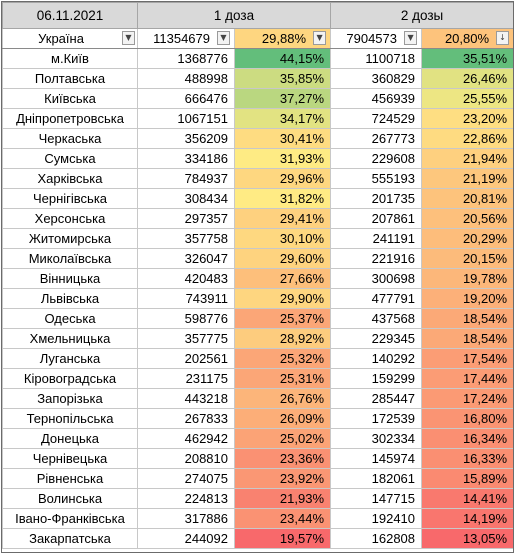 The height and width of the screenshot is (554, 515). Describe the element at coordinates (468, 238) in the screenshot. I see `dose2-percent-cell: 20,29%` at that location.